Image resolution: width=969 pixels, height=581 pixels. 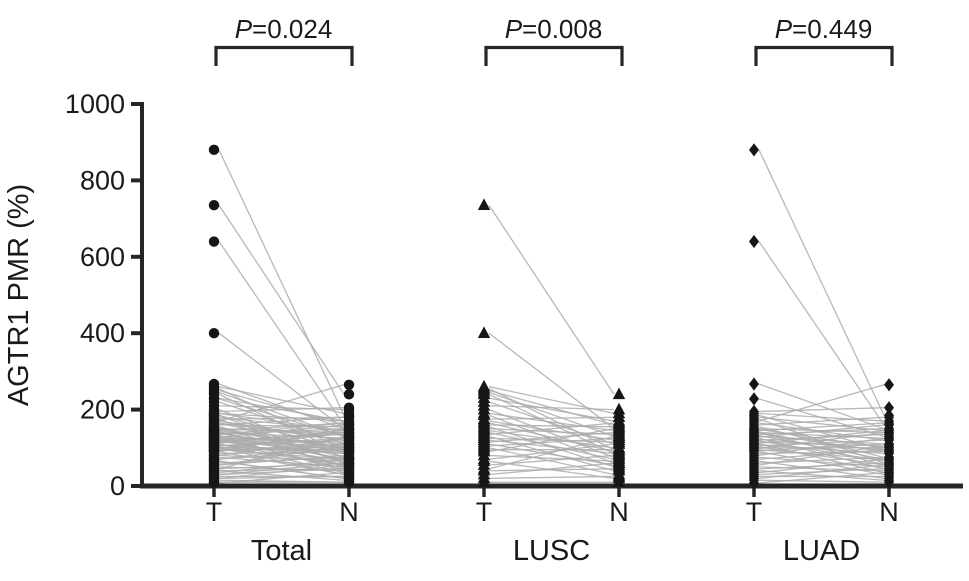 I want to click on y-tick-label: 400, so click(x=102, y=333).